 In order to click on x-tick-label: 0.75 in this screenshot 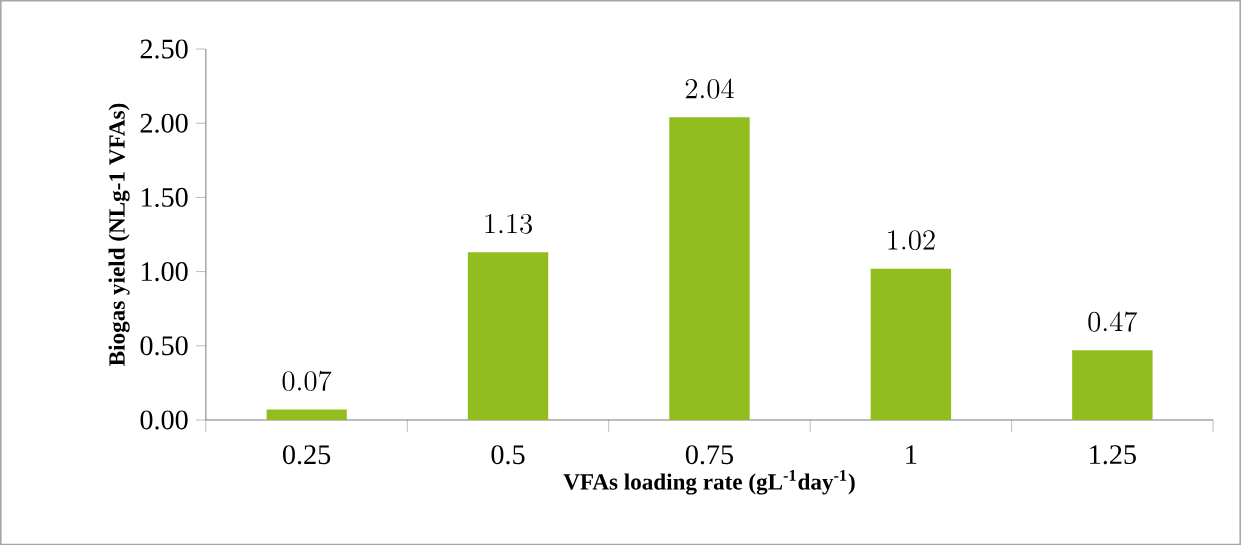, I will do `click(709, 454)`.